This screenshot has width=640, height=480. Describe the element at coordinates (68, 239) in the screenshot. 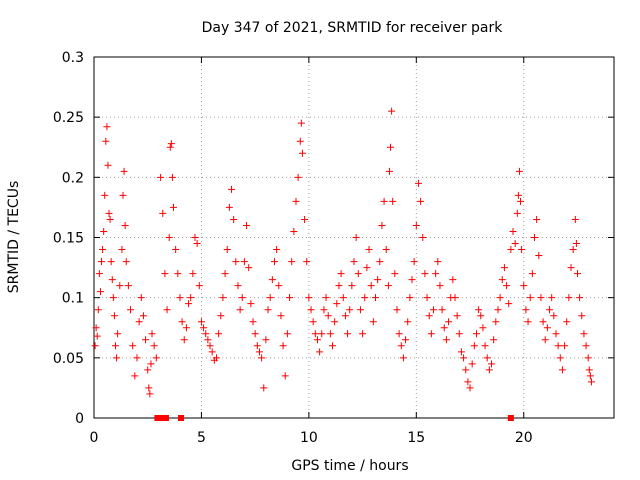

I see `y-tick-label: 0.15` at that location.